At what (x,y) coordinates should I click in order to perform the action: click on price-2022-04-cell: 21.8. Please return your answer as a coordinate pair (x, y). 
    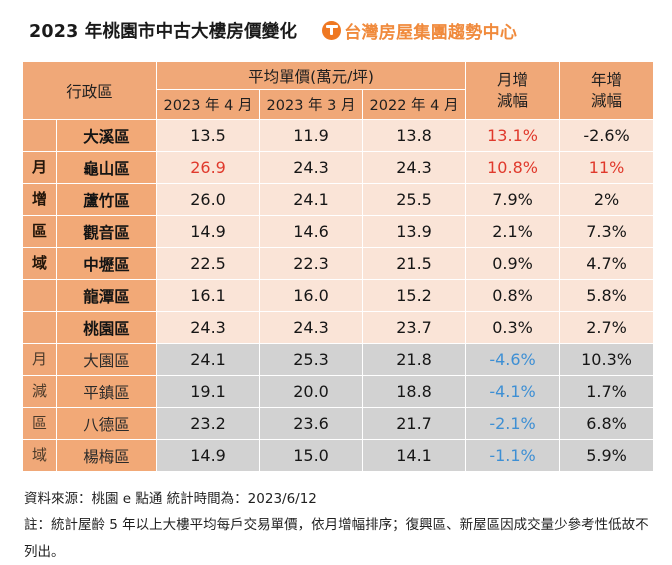
    Looking at the image, I should click on (414, 359).